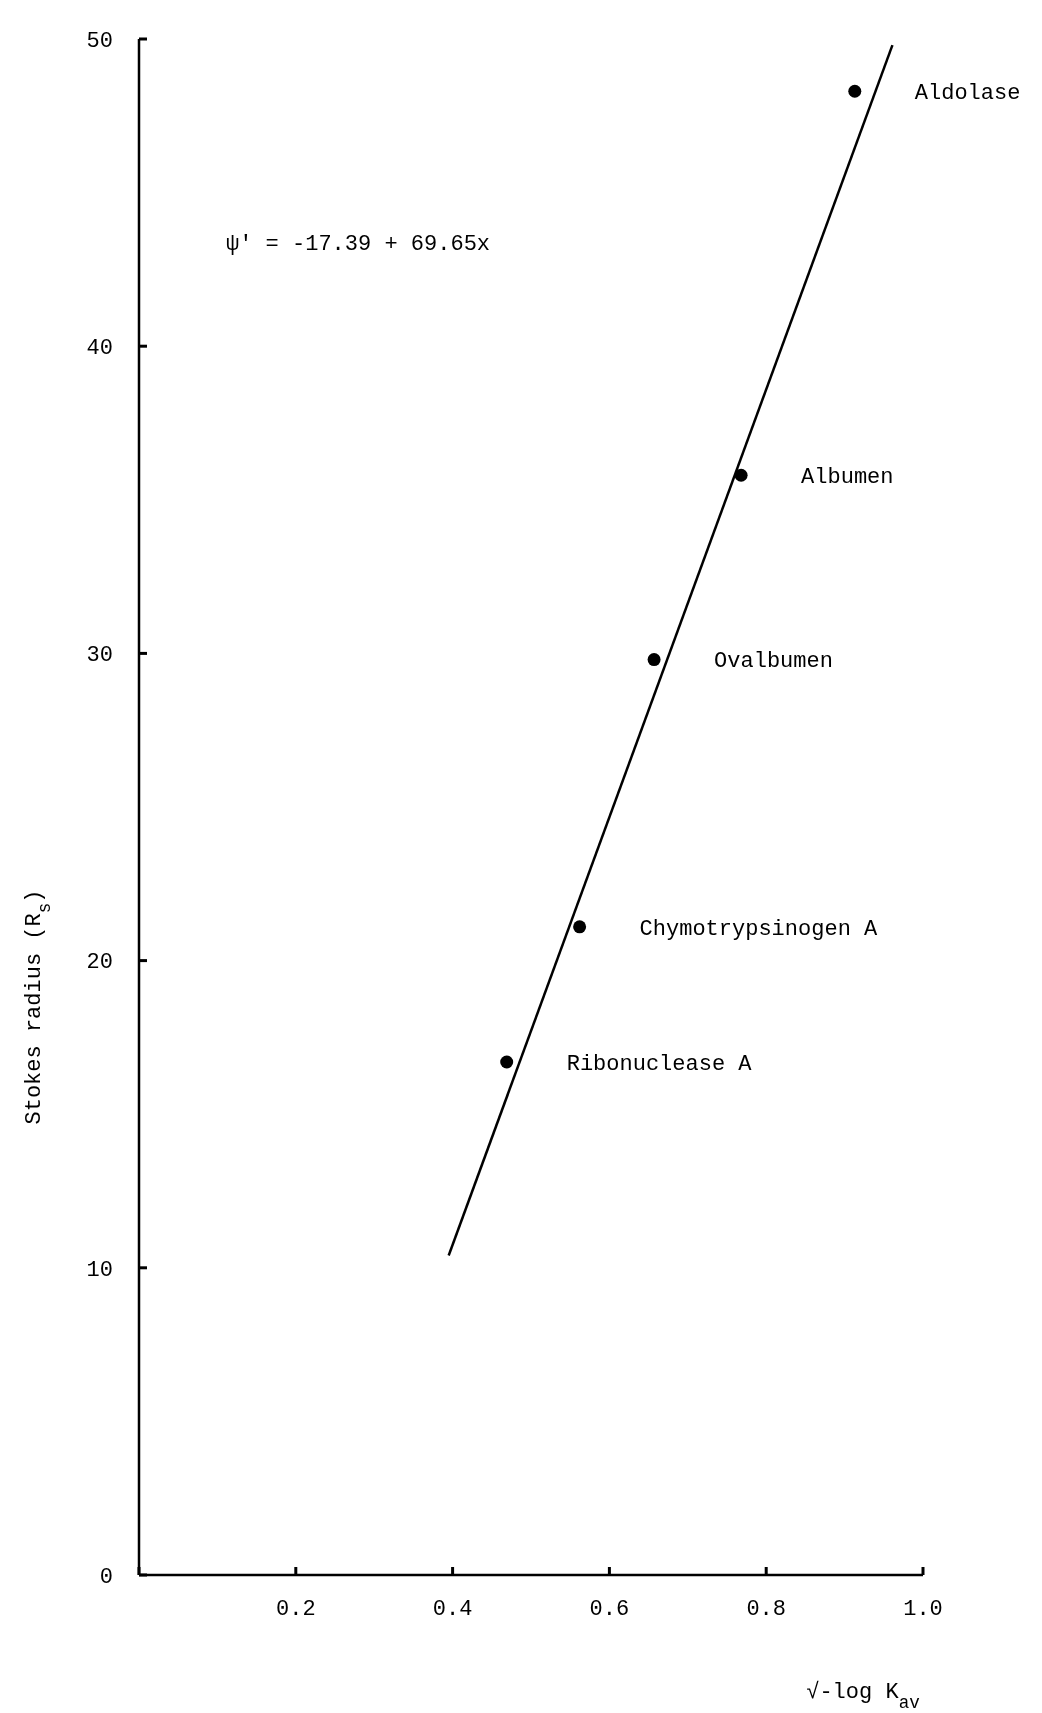 This screenshot has width=1042, height=1713. What do you see at coordinates (773, 662) in the screenshot?
I see `annotation: Ovalbumen` at bounding box center [773, 662].